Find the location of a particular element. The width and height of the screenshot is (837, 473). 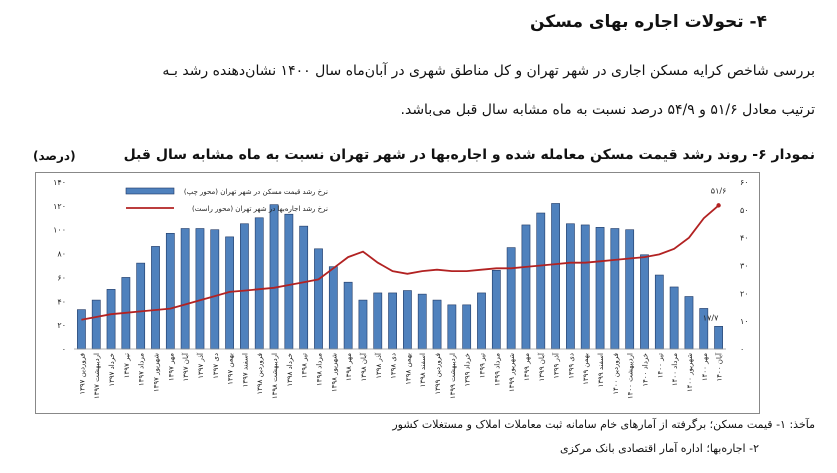

y-right-tick-label: ۶۰ is located at coordinates (744, 182).